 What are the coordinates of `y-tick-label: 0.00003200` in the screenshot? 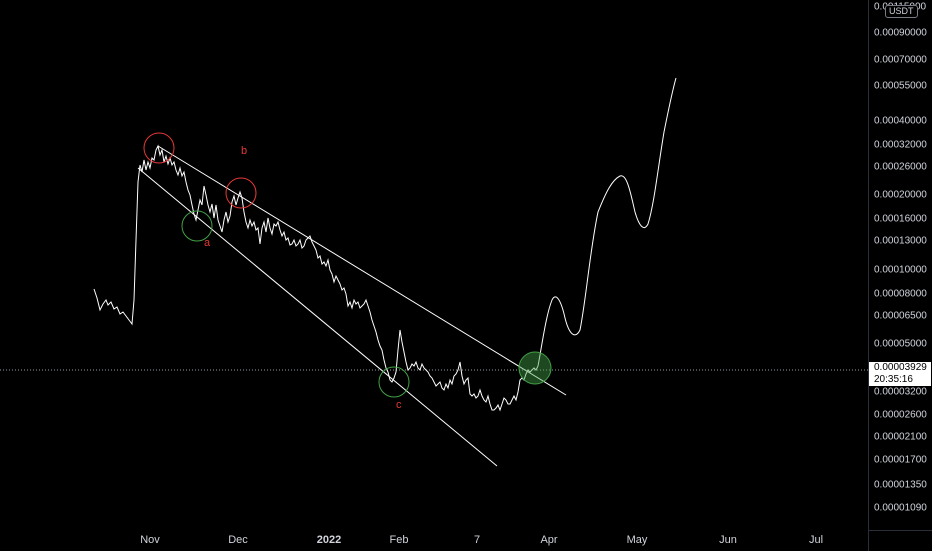 It's located at (900, 392).